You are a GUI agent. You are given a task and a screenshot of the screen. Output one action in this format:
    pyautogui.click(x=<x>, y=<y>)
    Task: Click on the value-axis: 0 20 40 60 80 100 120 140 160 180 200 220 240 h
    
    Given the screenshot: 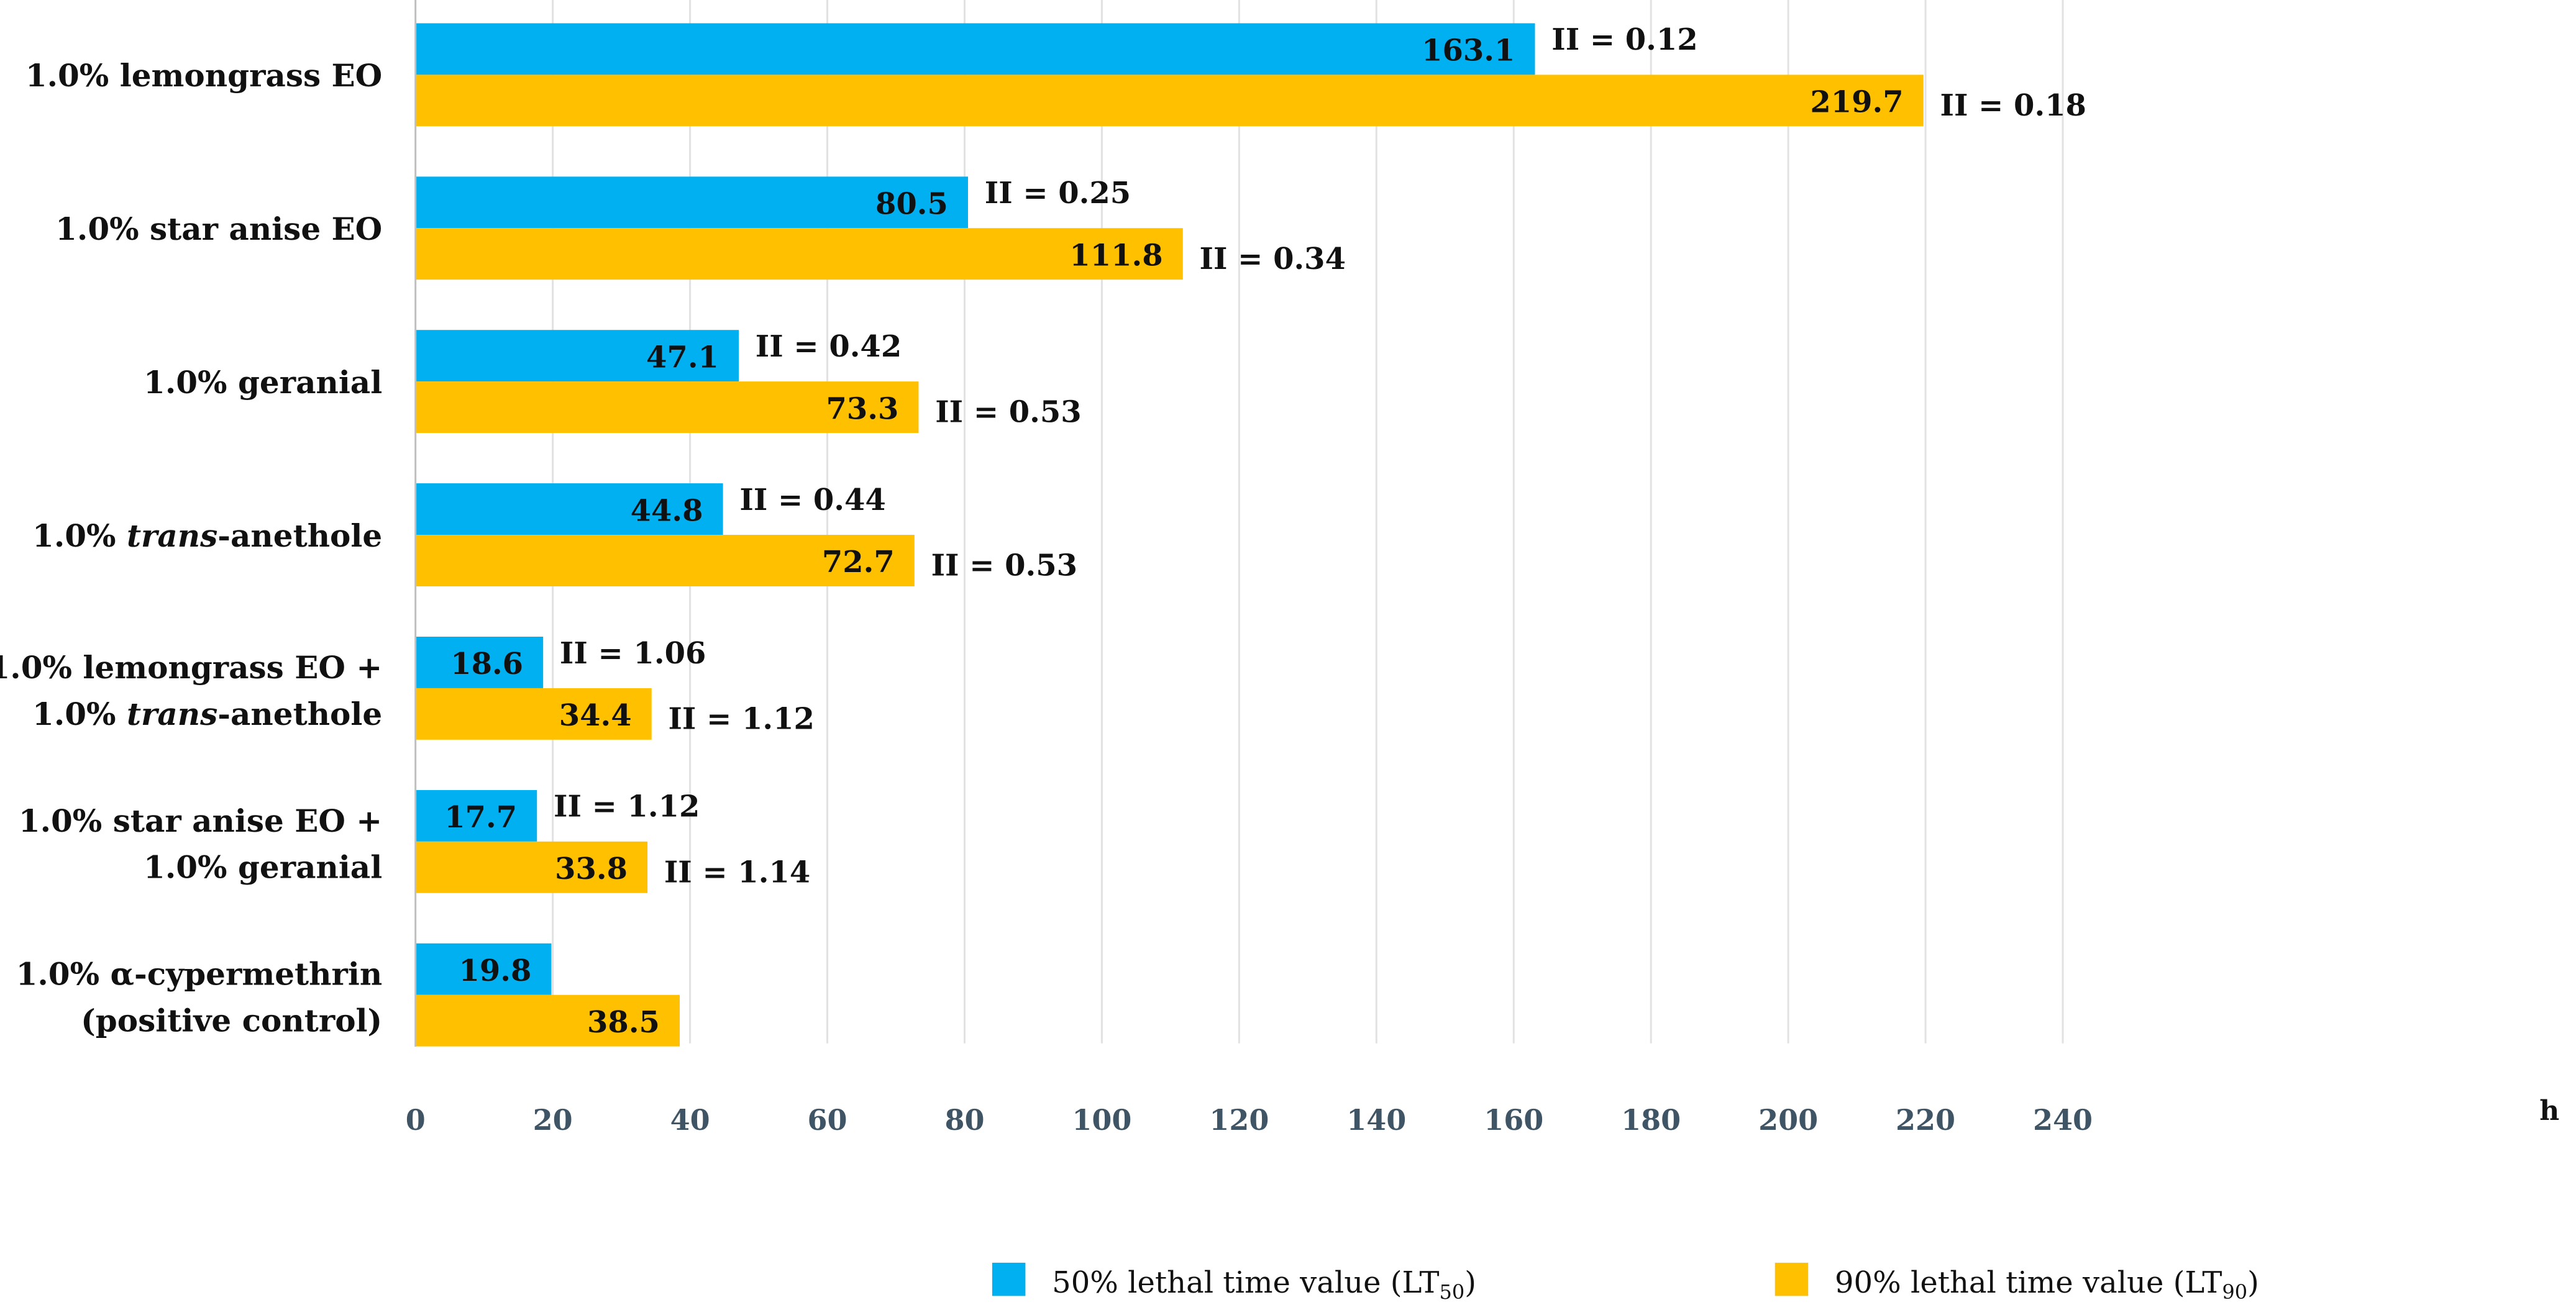 What is the action you would take?
    pyautogui.click(x=1483, y=1116)
    